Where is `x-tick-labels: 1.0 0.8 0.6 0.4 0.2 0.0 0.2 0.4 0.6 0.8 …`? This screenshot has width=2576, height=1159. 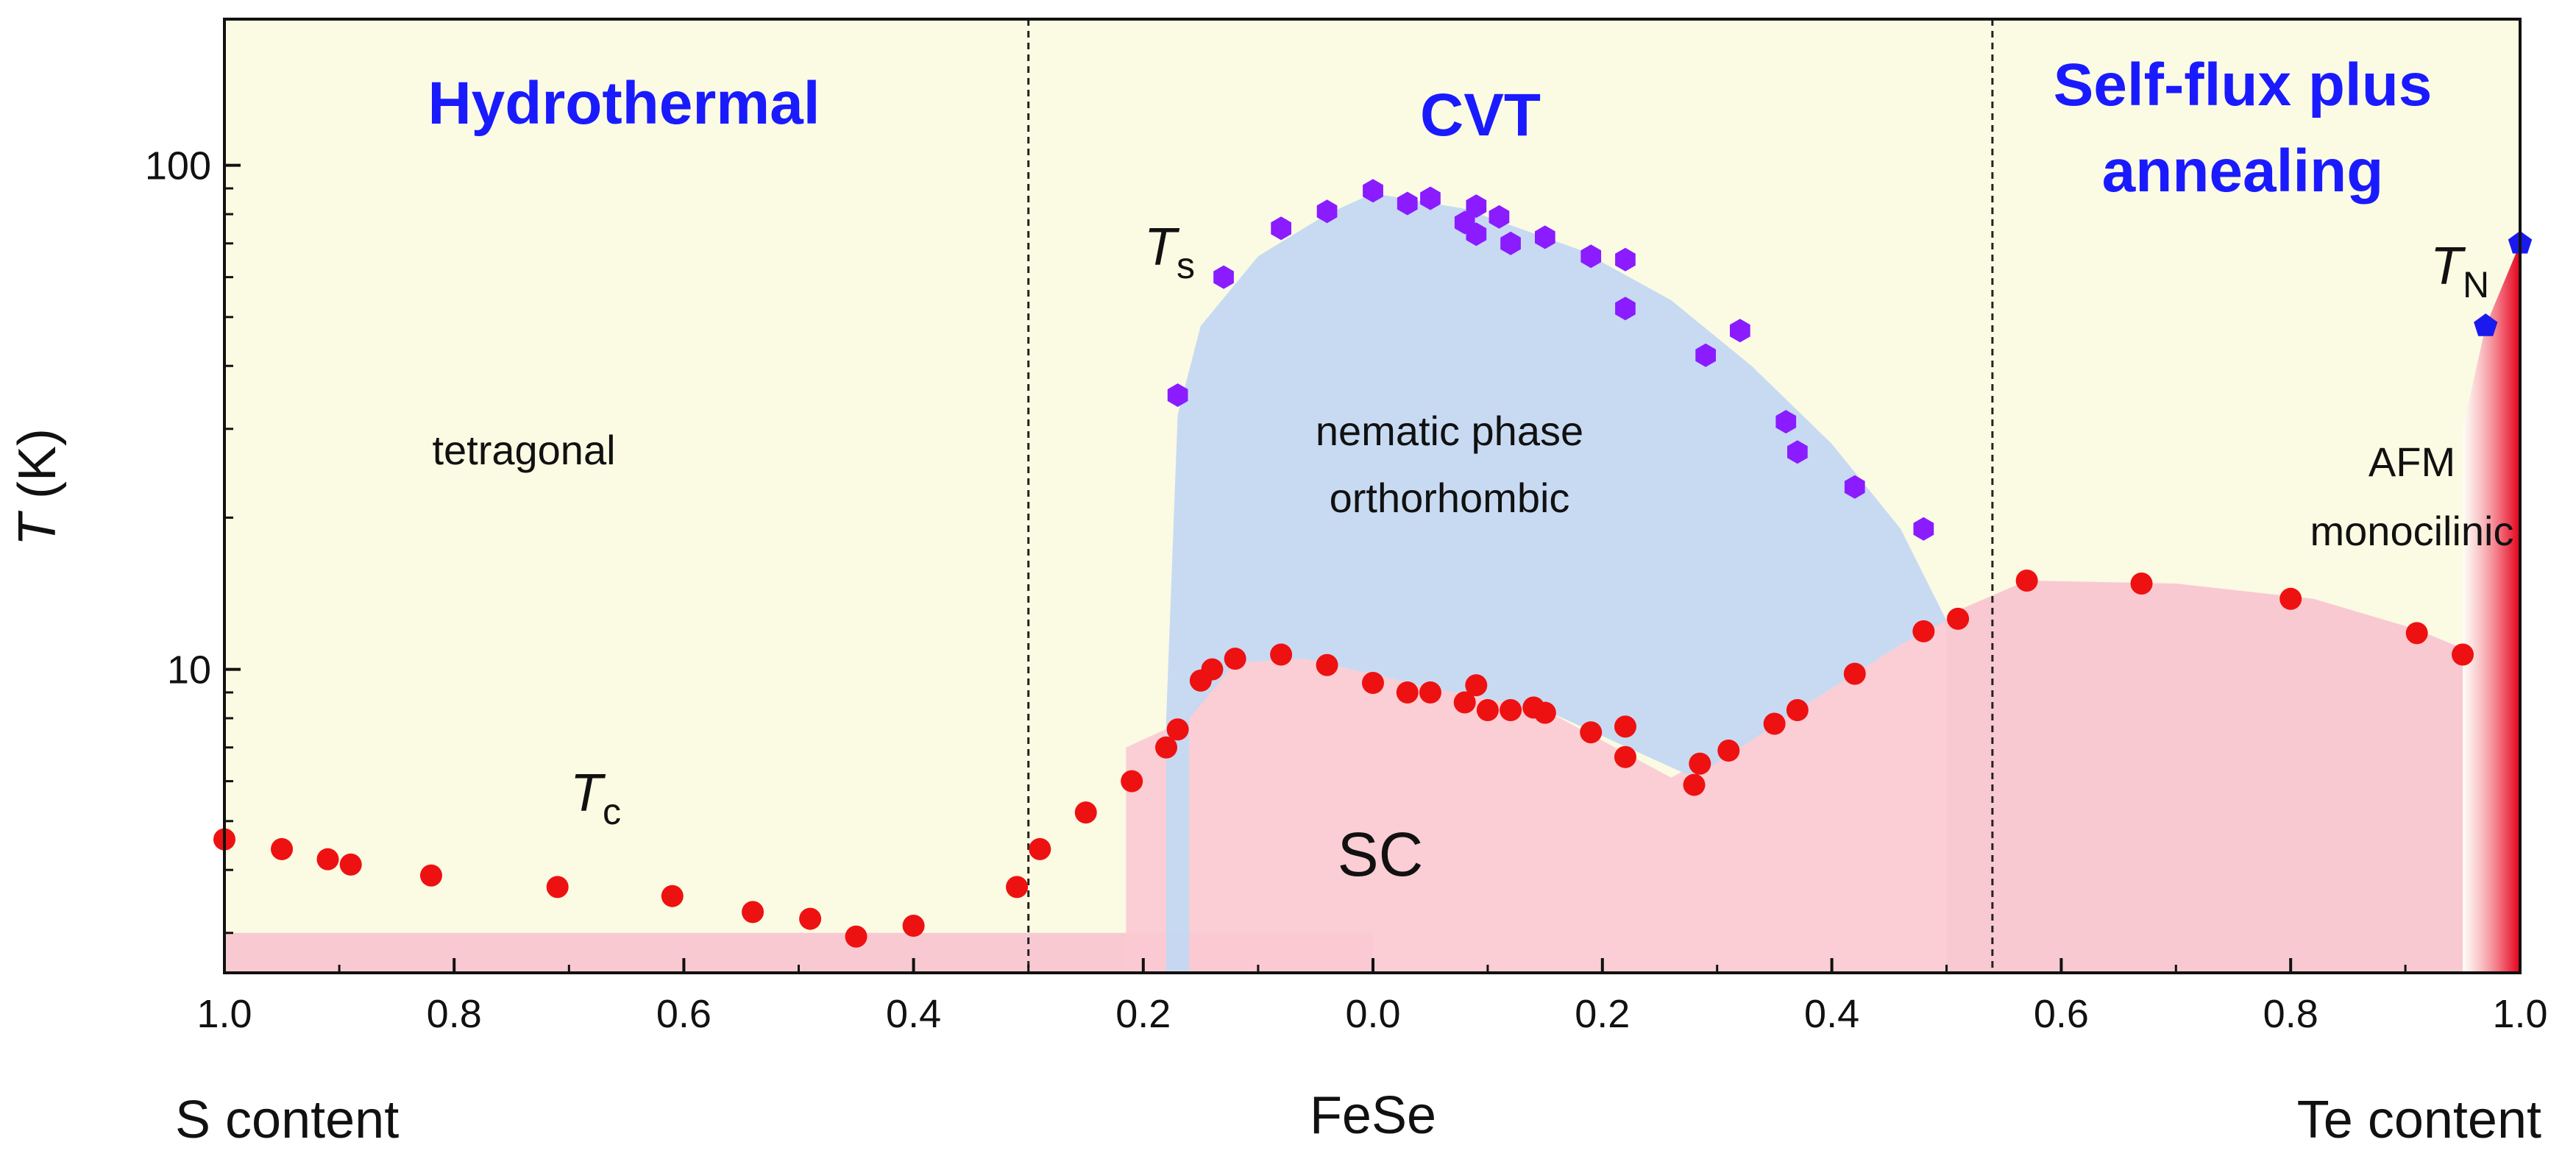
x-tick-labels: 1.0 0.8 0.6 0.4 0.2 0.0 0.2 0.4 0.6 0.8 … is located at coordinates (1371, 1014).